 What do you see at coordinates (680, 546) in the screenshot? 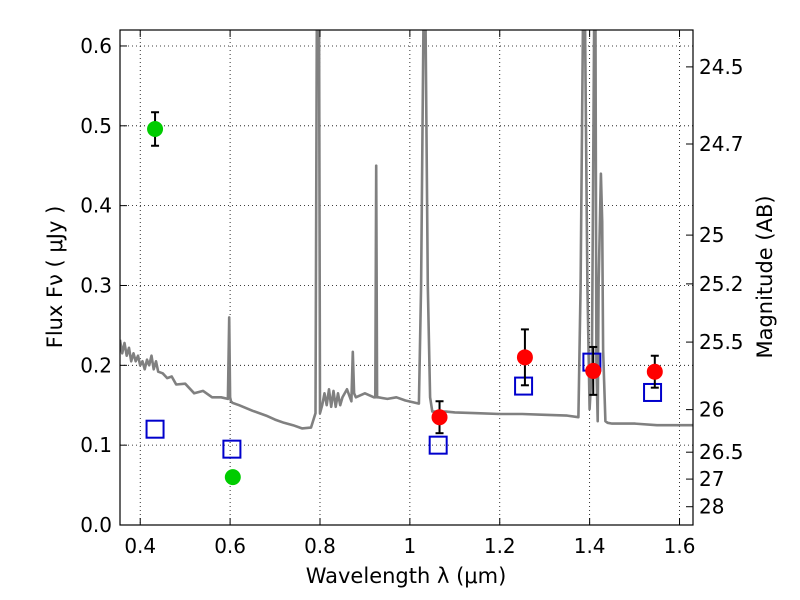
I see `x-tick-label: 1.6` at bounding box center [680, 546].